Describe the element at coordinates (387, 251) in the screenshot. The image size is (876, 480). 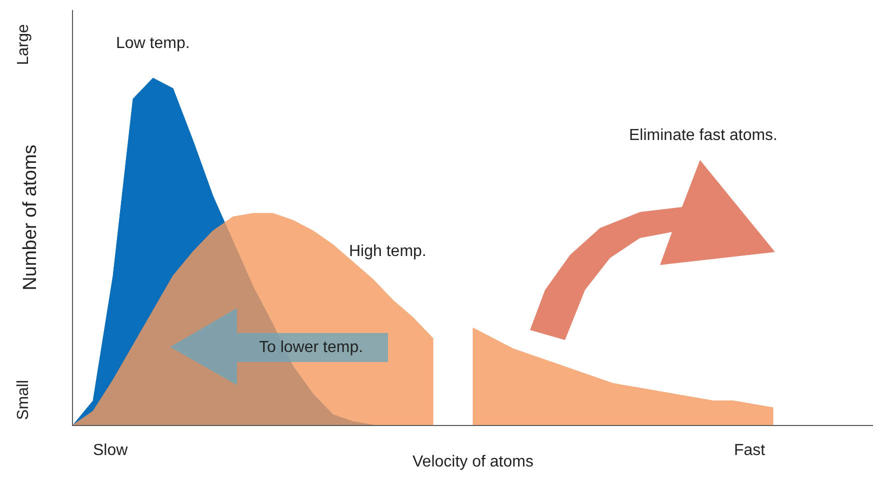
I see `series-label: High temp.` at that location.